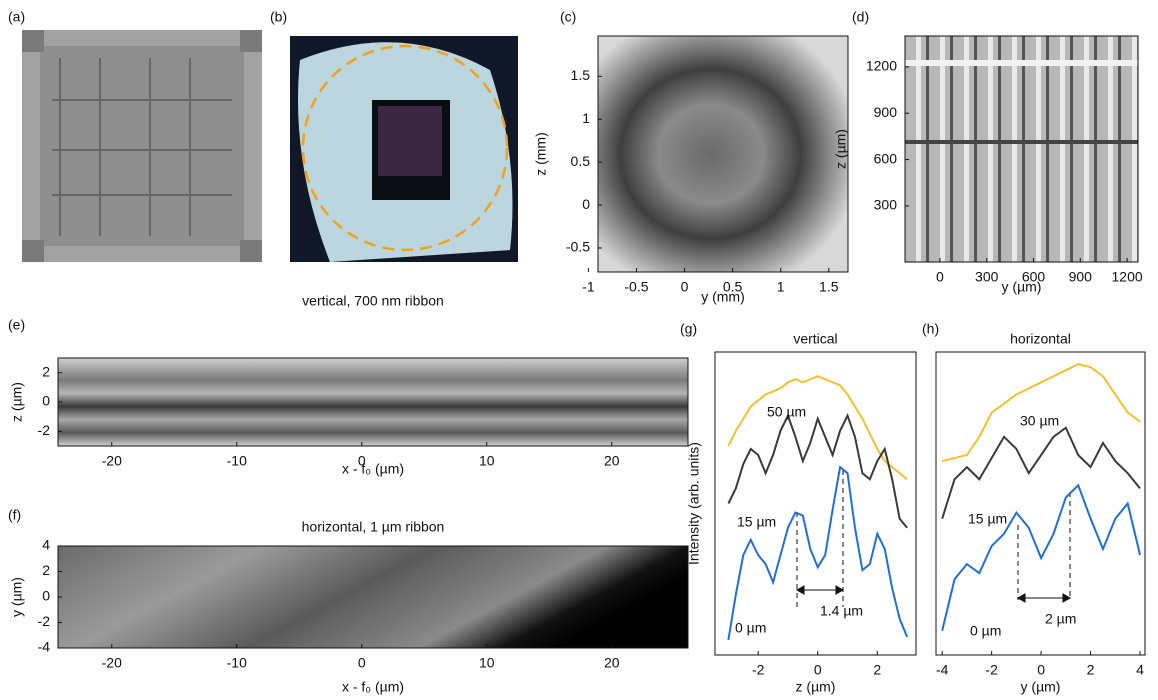  Describe the element at coordinates (886, 112) in the screenshot. I see `y-tick-label: 900` at that location.